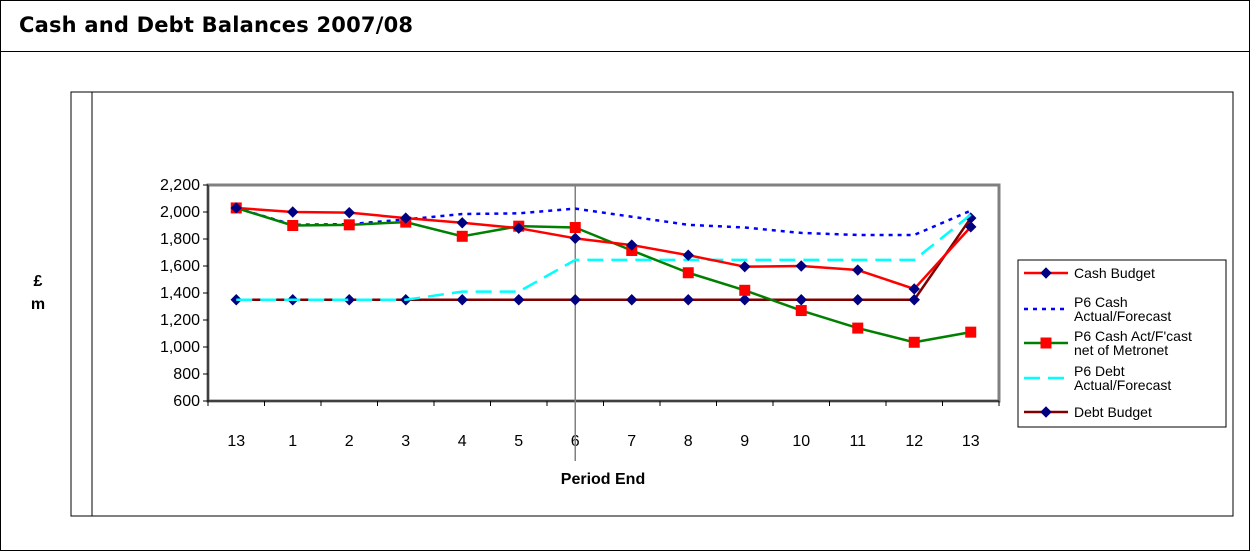  What do you see at coordinates (462, 441) in the screenshot?
I see `x-tick-label: 4` at bounding box center [462, 441].